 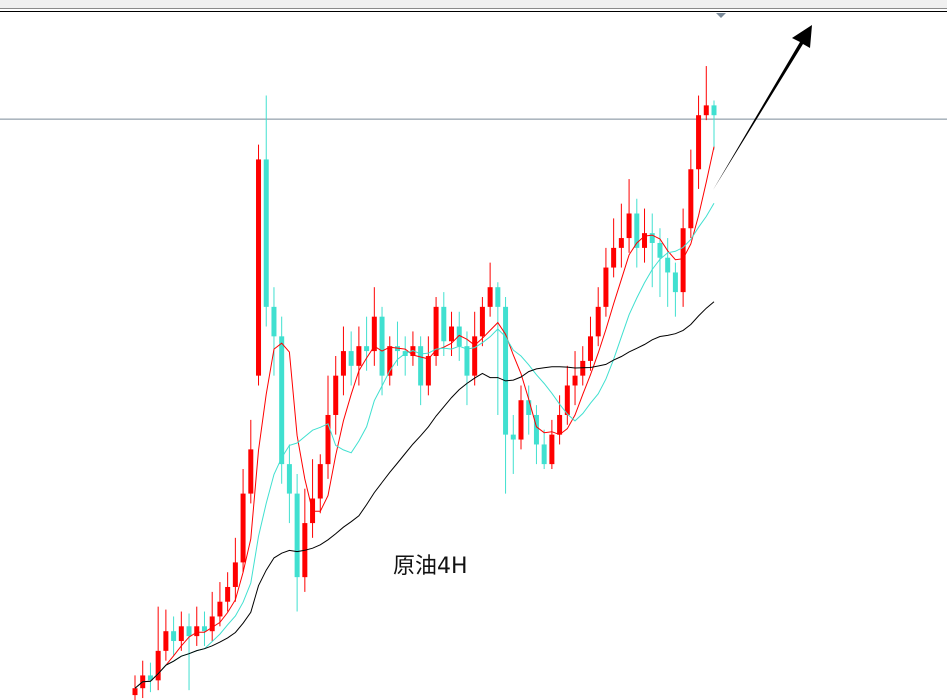 I want to click on arrow-up-right-icon, so click(x=762, y=107).